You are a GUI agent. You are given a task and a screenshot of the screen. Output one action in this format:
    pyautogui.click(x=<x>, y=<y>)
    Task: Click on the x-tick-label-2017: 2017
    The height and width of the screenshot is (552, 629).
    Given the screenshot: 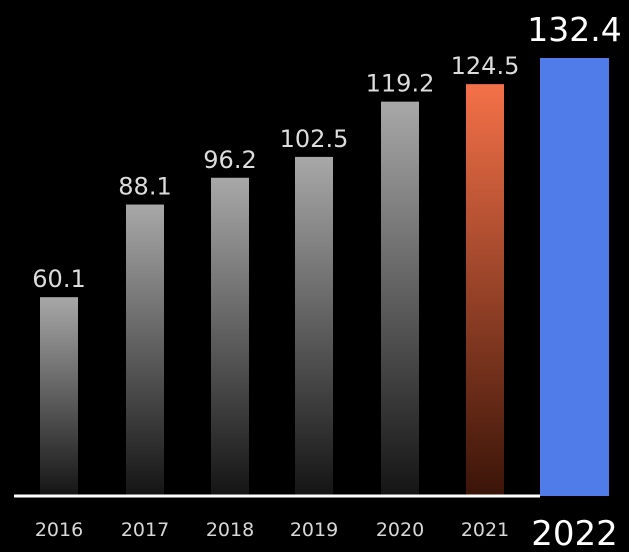 What is the action you would take?
    pyautogui.click(x=145, y=530)
    